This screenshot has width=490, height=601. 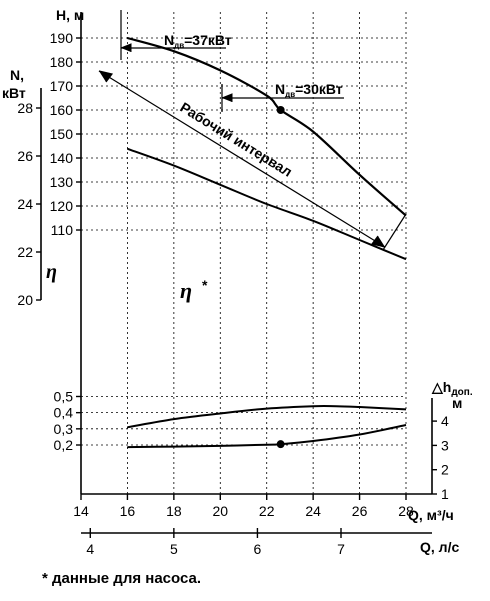 What do you see at coordinates (258, 549) in the screenshot?
I see `ls-tick-label: 6` at bounding box center [258, 549].